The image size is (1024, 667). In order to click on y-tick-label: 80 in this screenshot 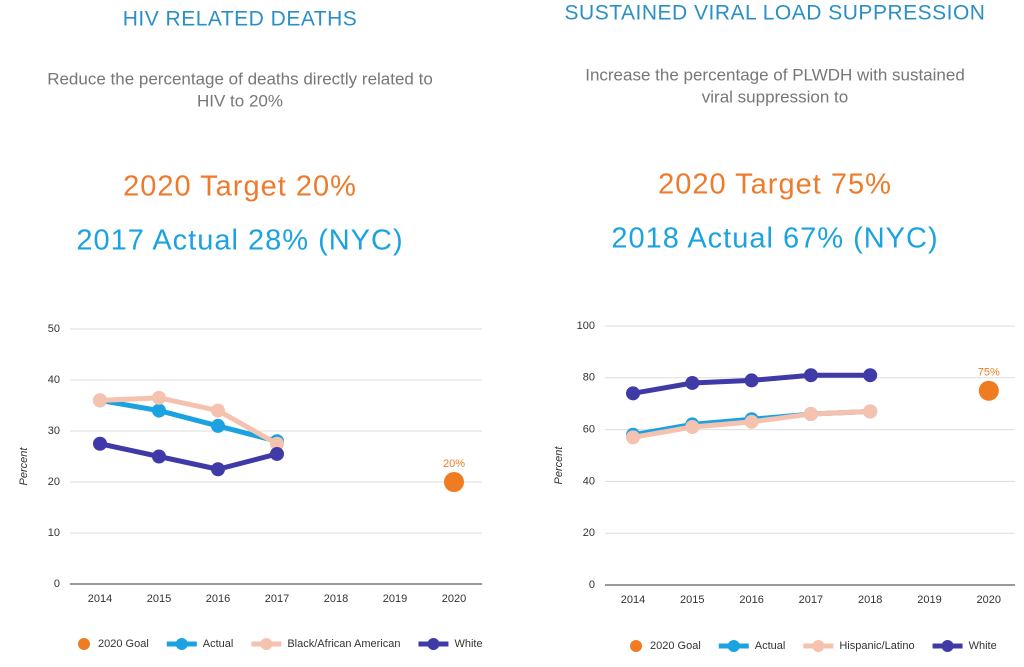, I will do `click(589, 378)`.